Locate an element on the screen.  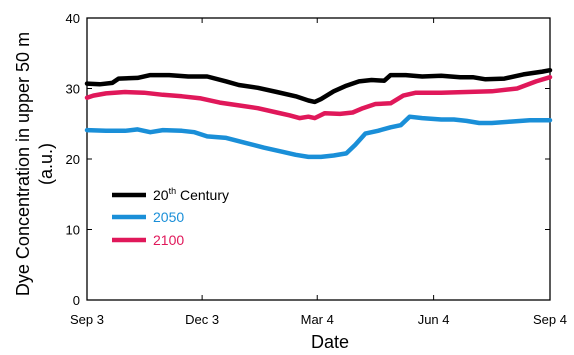
x-tick-label: Mar 4 is located at coordinates (317, 319).